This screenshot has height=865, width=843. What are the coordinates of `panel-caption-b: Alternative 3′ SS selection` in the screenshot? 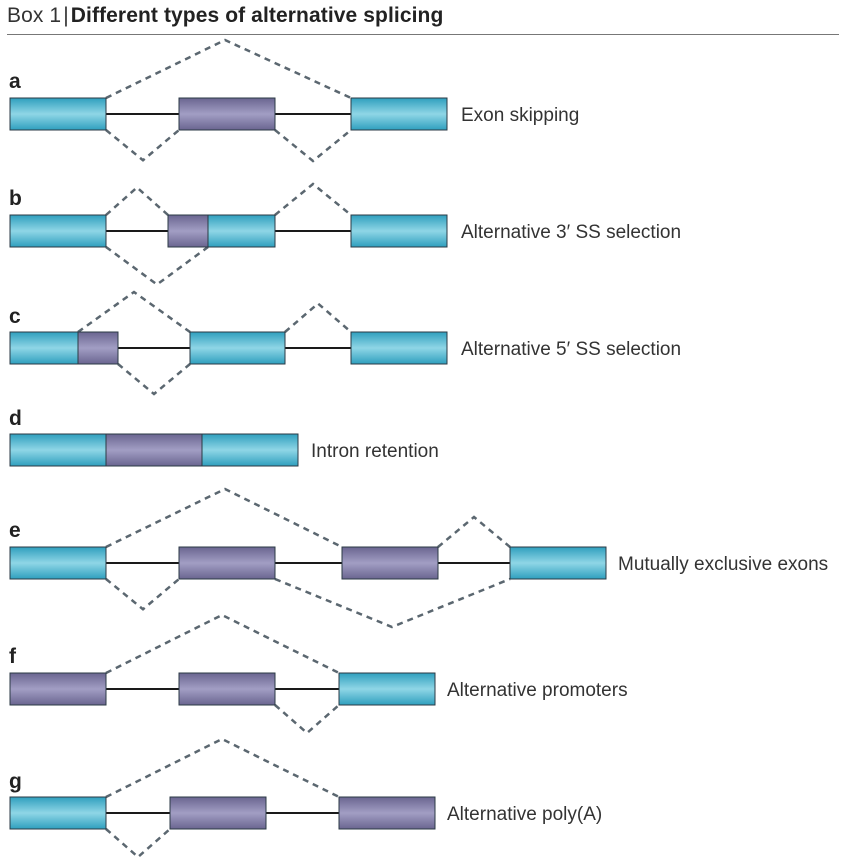 It's located at (571, 232).